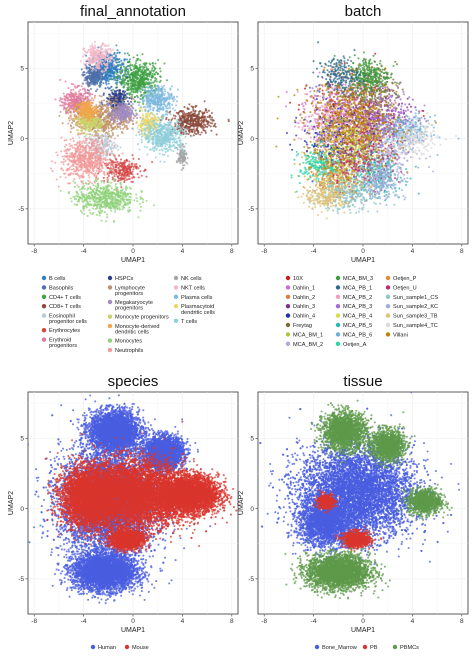 The width and height of the screenshot is (474, 663). I want to click on legend-label: Plasma cells, so click(197, 298).